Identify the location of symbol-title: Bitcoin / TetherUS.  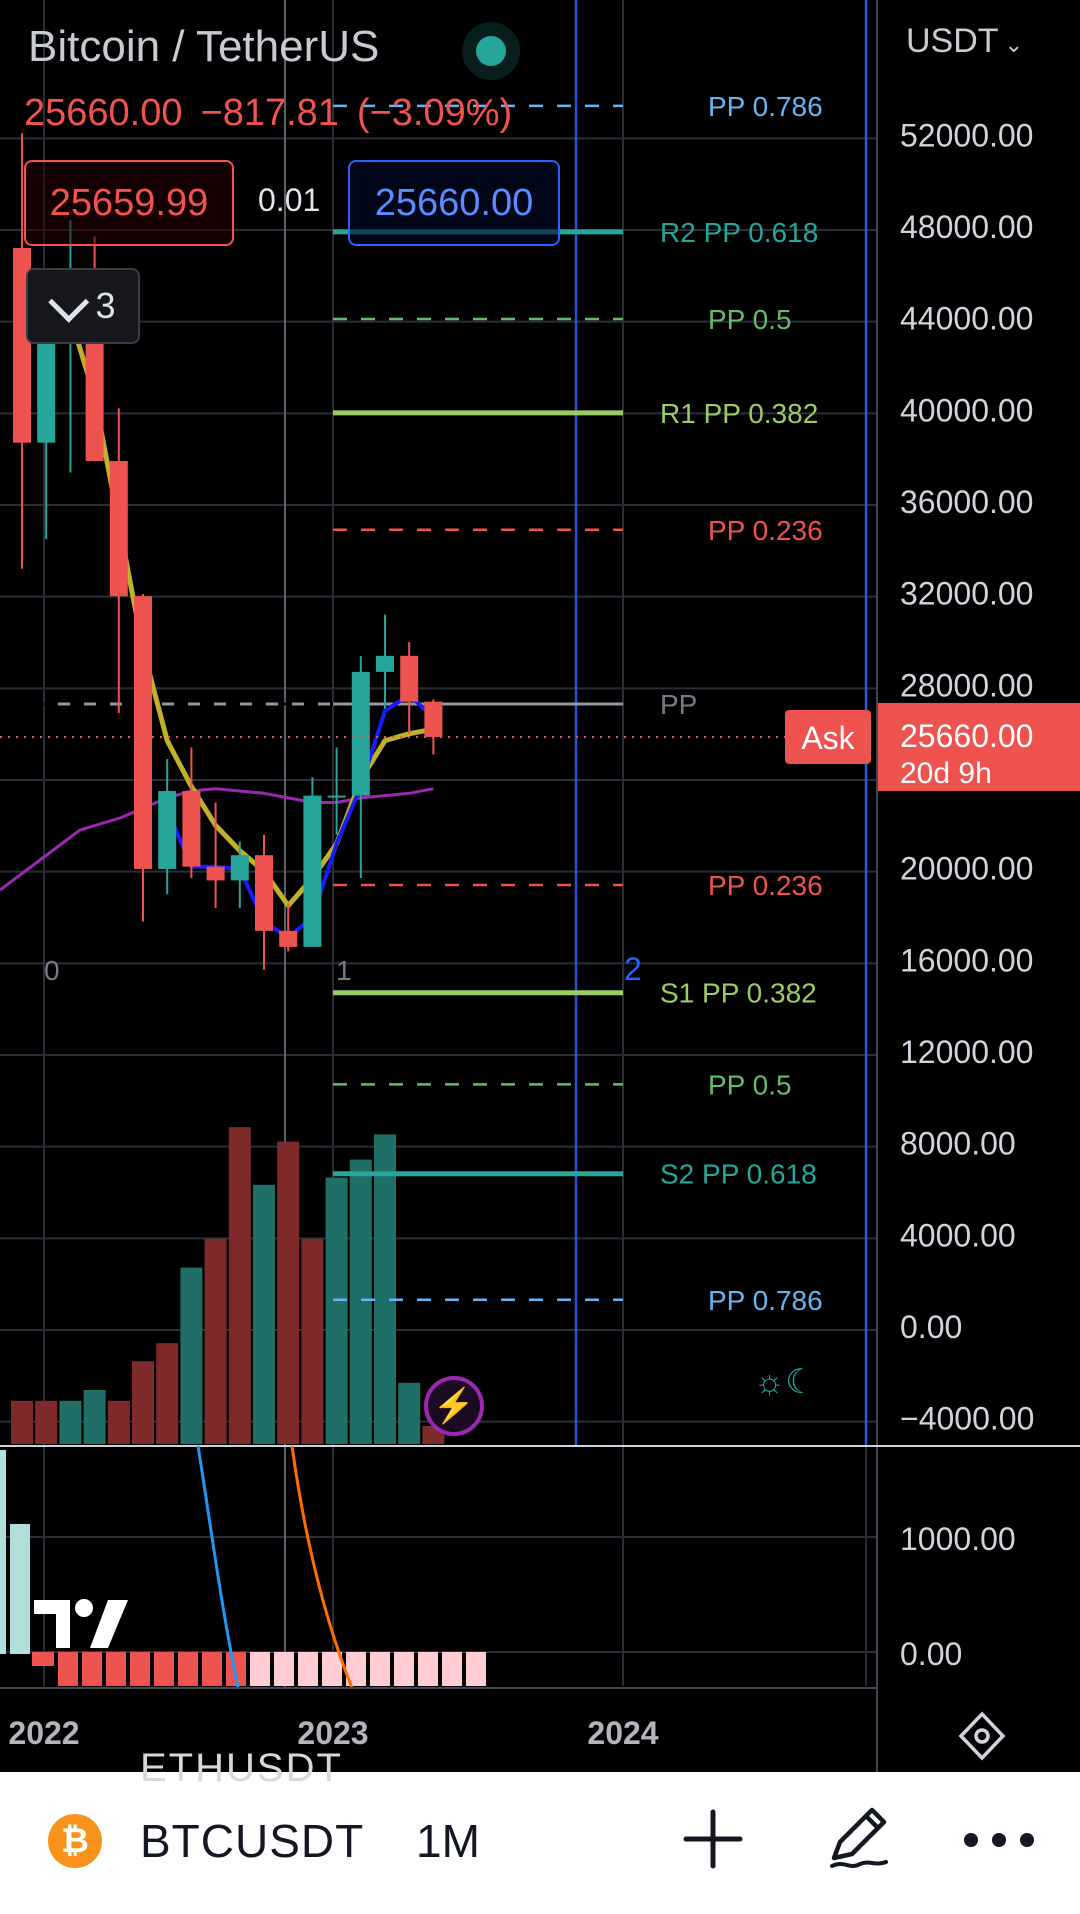
(204, 46).